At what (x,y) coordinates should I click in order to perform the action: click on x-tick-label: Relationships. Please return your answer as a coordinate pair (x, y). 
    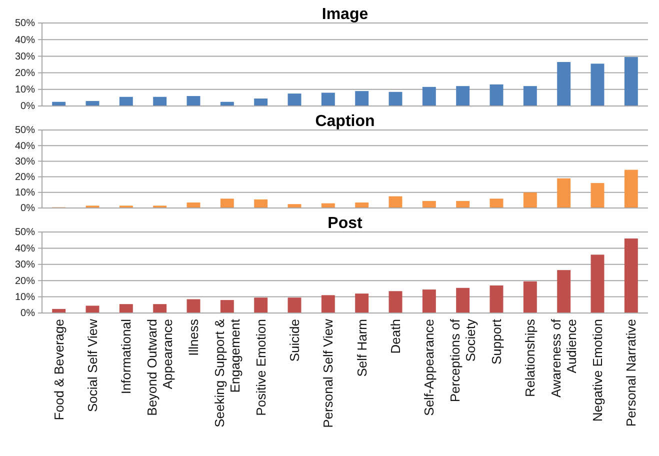
    Looking at the image, I should click on (530, 358).